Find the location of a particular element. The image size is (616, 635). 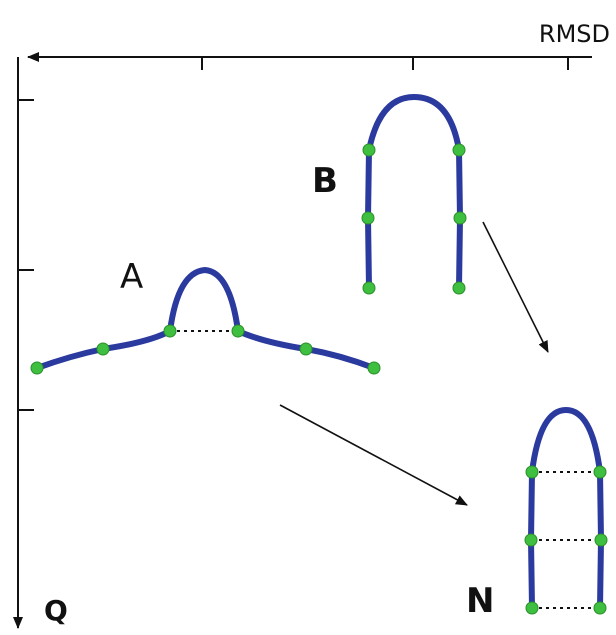

structure-label: A is located at coordinates (131, 277).